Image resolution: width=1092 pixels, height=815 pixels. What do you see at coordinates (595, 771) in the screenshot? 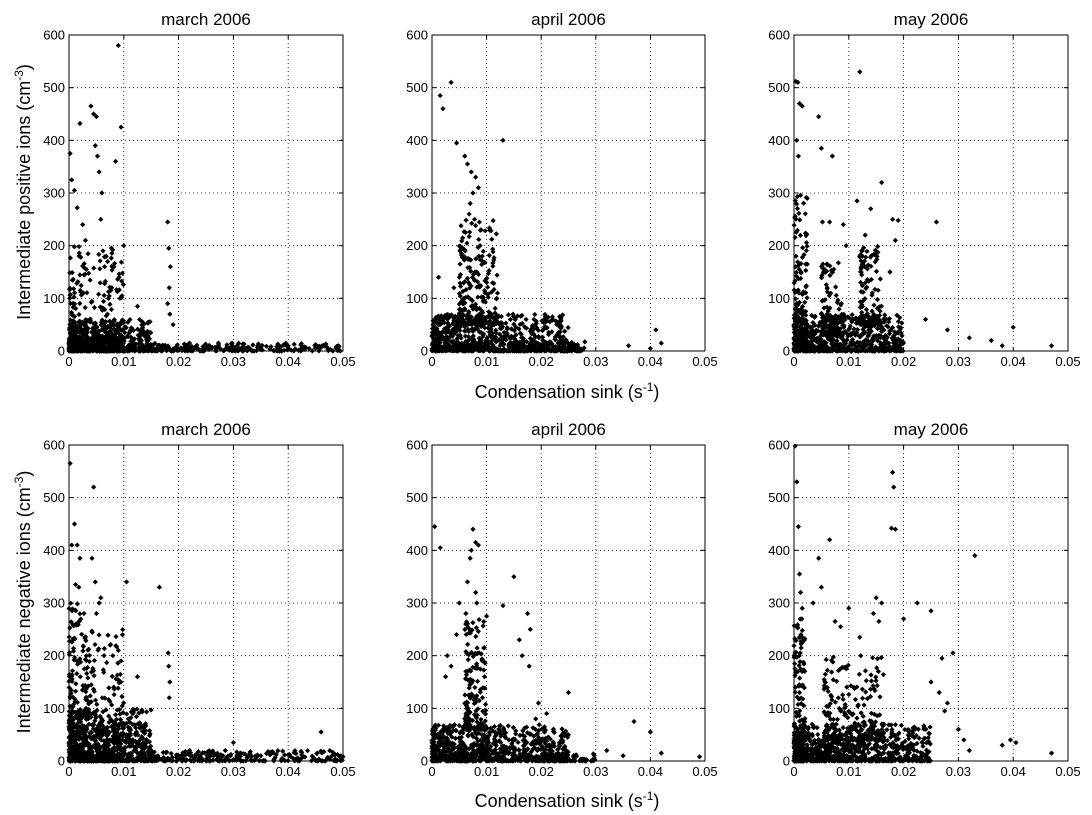
I see `x-tick-label: 0.03` at bounding box center [595, 771].